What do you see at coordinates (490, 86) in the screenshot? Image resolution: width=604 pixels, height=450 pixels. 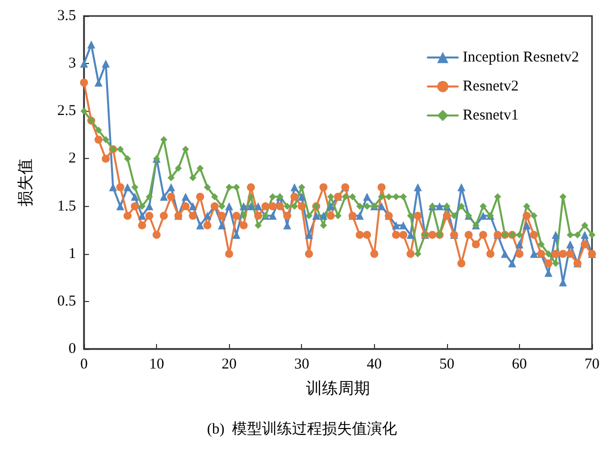 I see `legend-label: Resnetv2` at bounding box center [490, 86].